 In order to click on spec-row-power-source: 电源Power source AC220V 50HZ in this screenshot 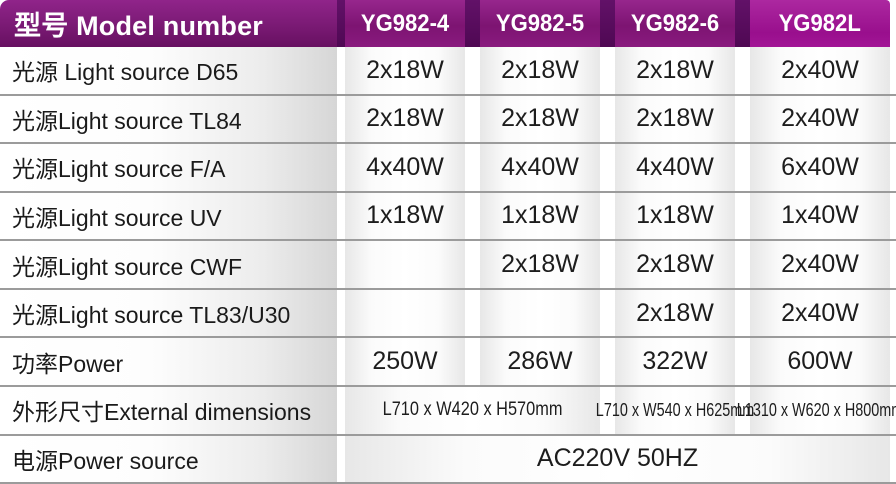, I will do `click(448, 459)`.